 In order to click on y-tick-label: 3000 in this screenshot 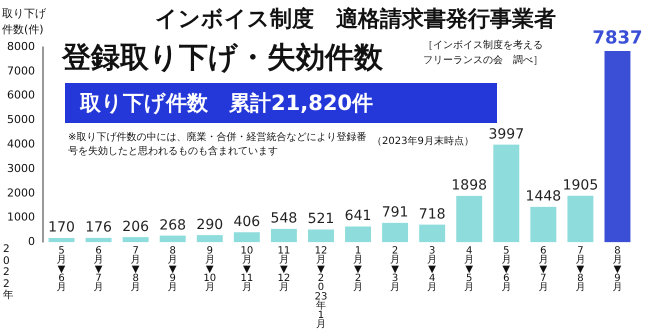, I will do `click(20, 168)`.